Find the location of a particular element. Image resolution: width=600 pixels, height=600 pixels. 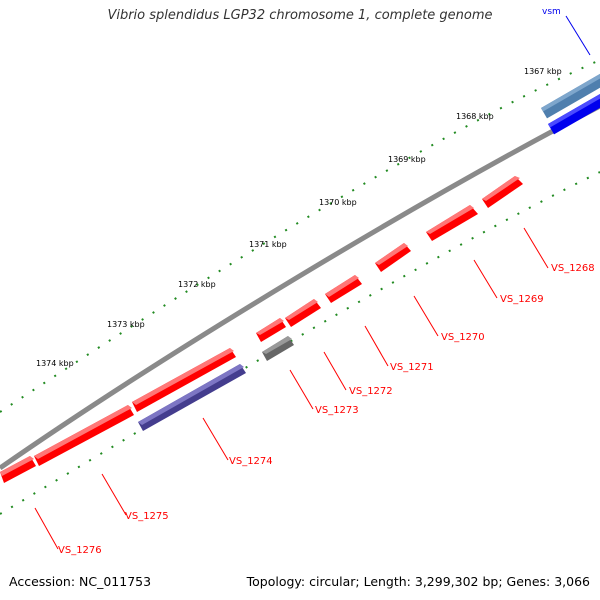

gene-arrow-vs1268 is located at coordinates (502, 192).